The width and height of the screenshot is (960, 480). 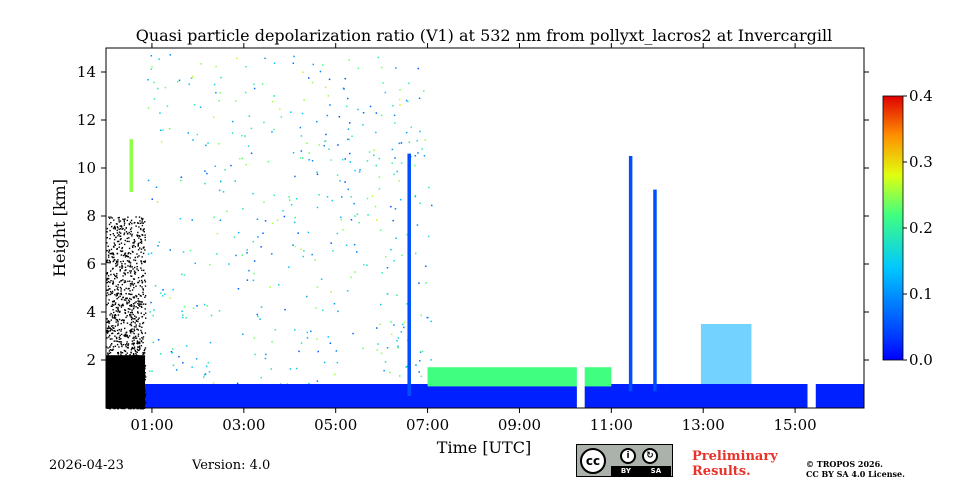 What do you see at coordinates (703, 425) in the screenshot?
I see `x-tick-label: 13:00` at bounding box center [703, 425].